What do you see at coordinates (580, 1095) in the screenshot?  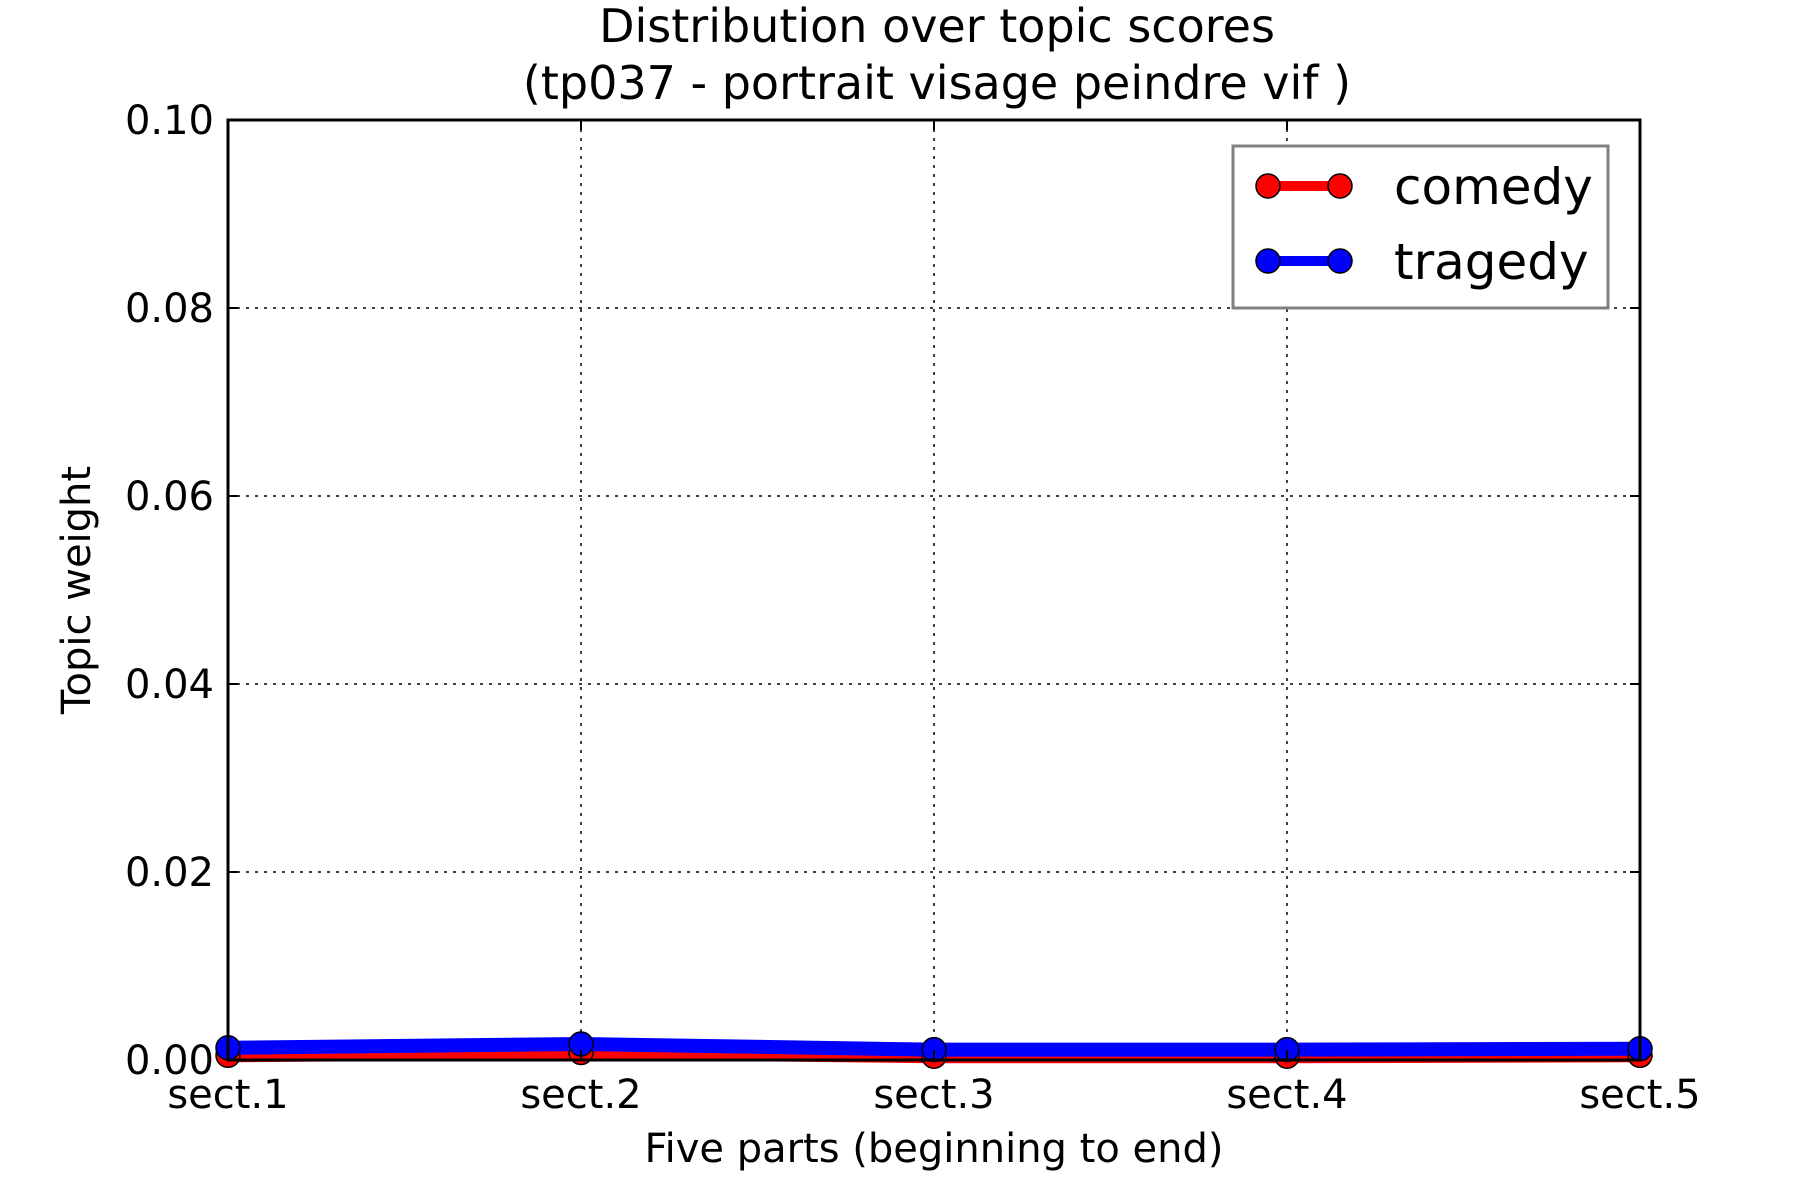 I see `x-tick-label: sect.2` at bounding box center [580, 1095].